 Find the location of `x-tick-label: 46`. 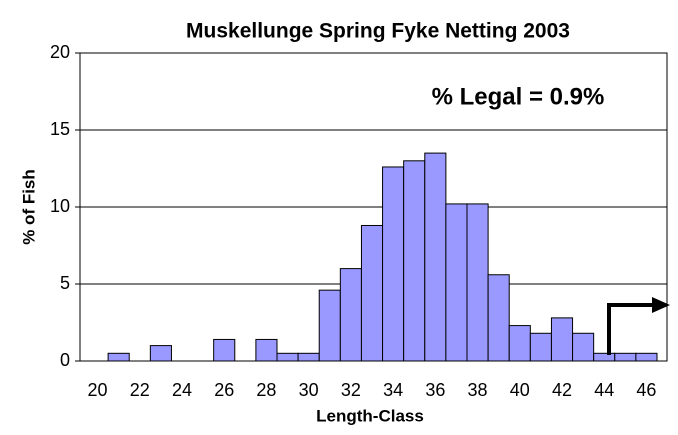

x-tick-label: 46 is located at coordinates (646, 390).